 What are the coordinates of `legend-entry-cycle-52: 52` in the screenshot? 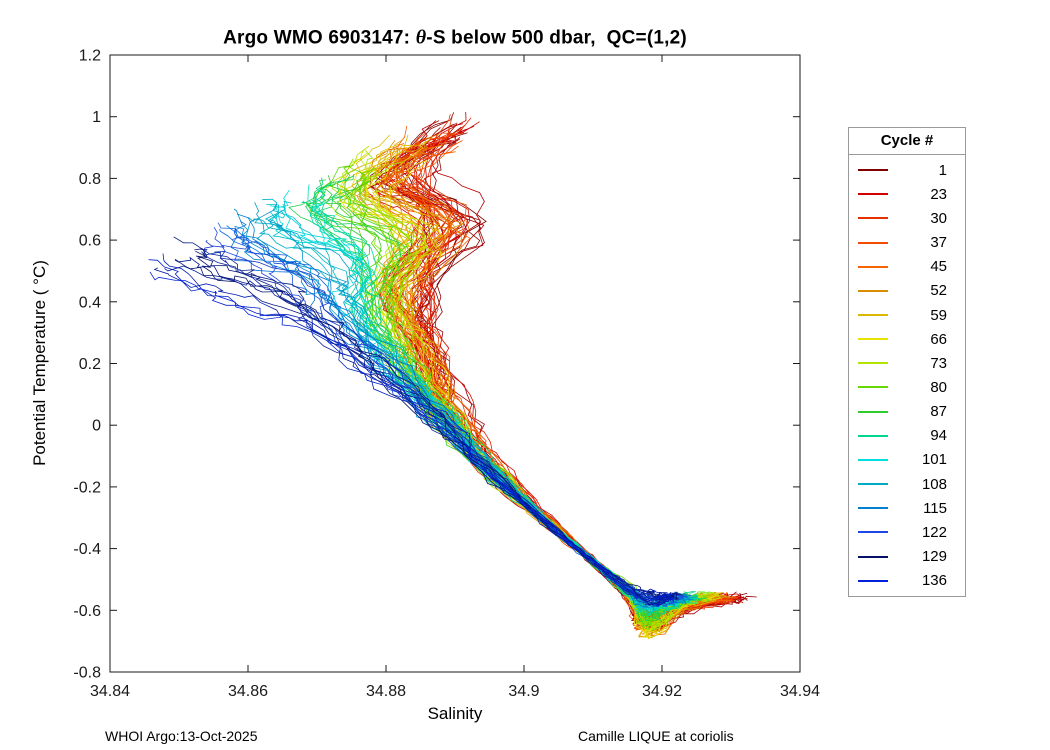 It's located at (907, 291).